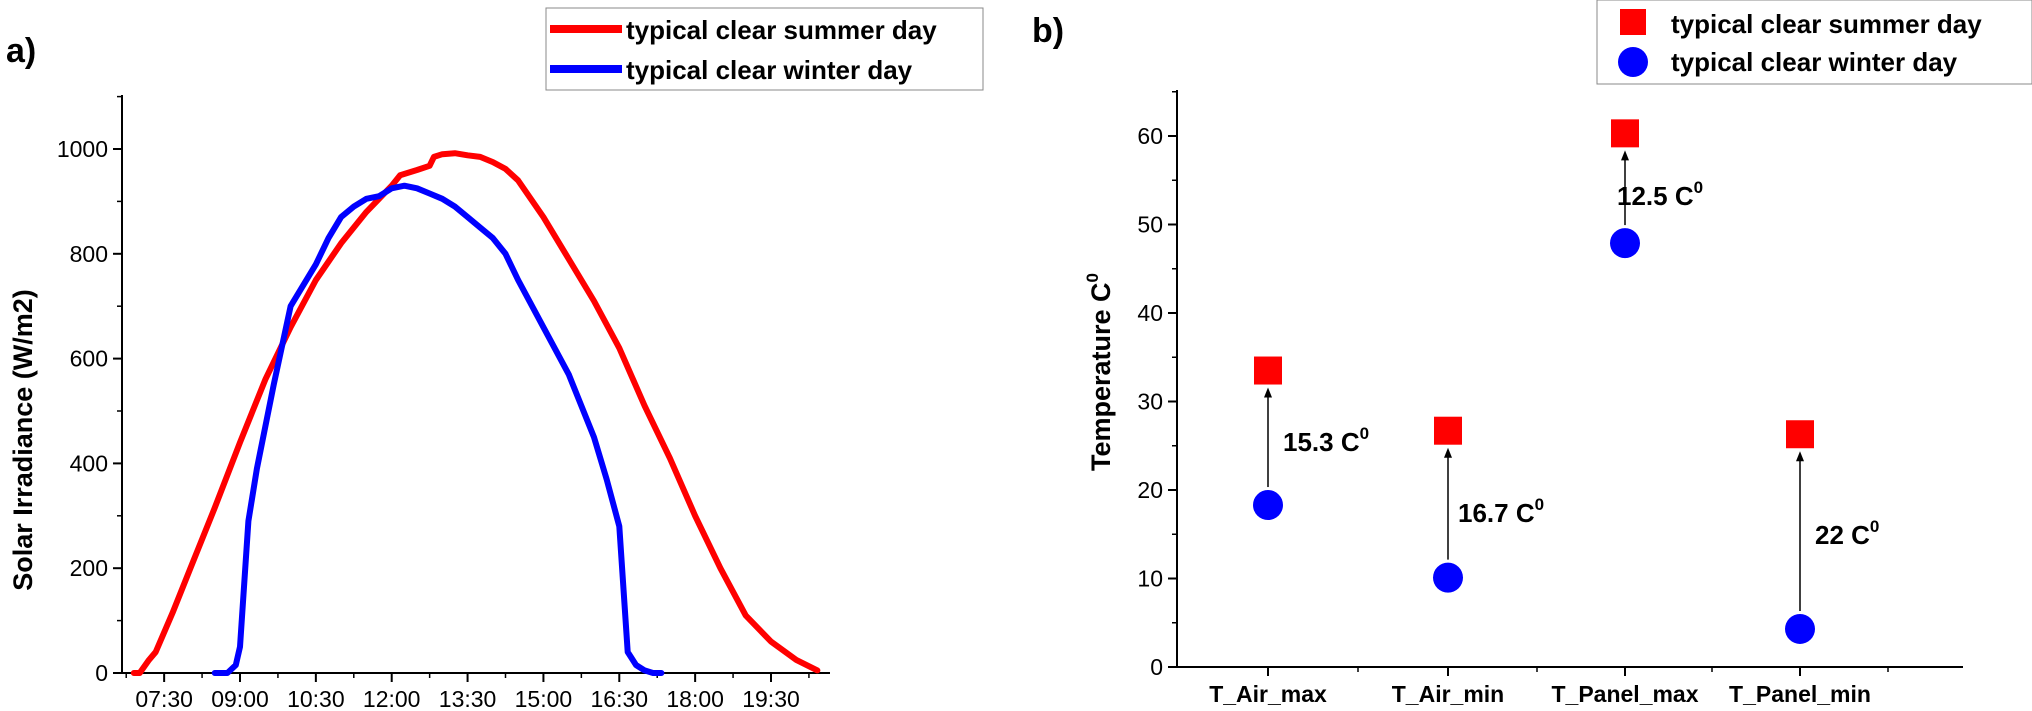  What do you see at coordinates (1660, 194) in the screenshot?
I see `difference-annotation: 12.5 C0` at bounding box center [1660, 194].